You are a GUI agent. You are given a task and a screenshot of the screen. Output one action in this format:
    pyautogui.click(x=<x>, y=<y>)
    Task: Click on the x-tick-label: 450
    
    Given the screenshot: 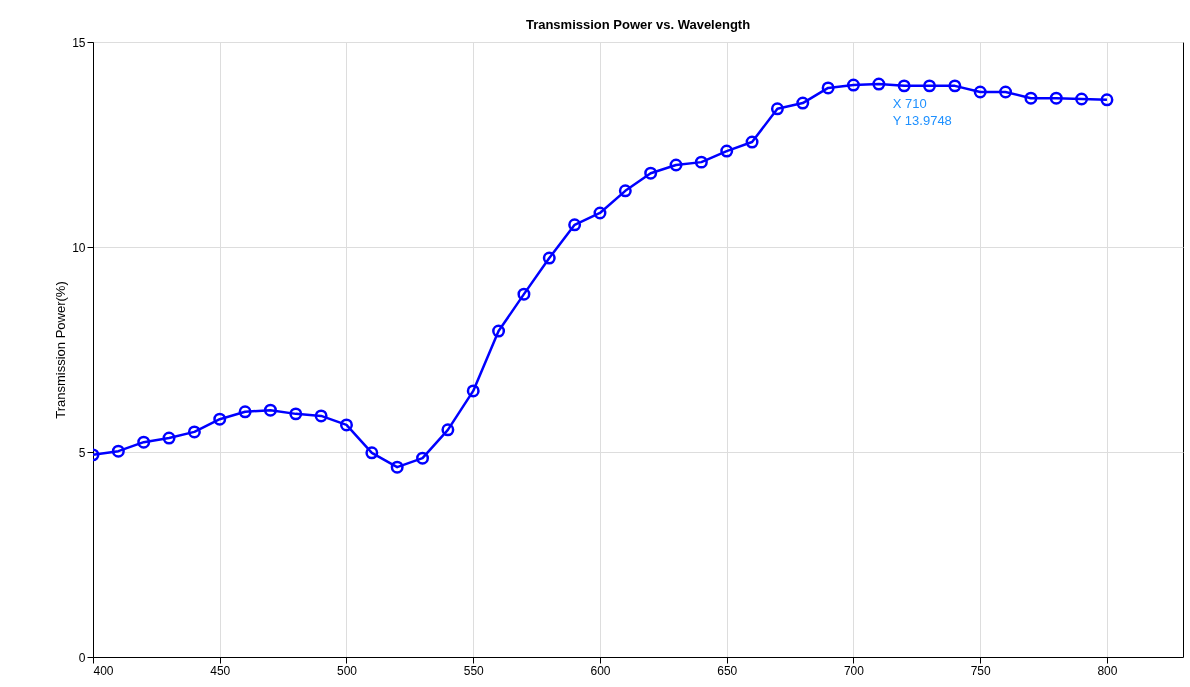 What is the action you would take?
    pyautogui.click(x=220, y=670)
    